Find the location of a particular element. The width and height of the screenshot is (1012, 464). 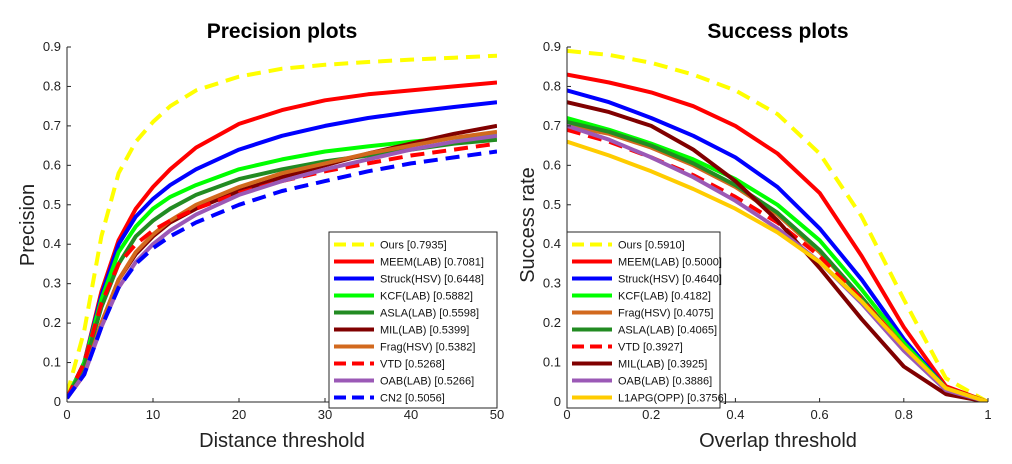

x-tick-label: 0.6 is located at coordinates (820, 414).